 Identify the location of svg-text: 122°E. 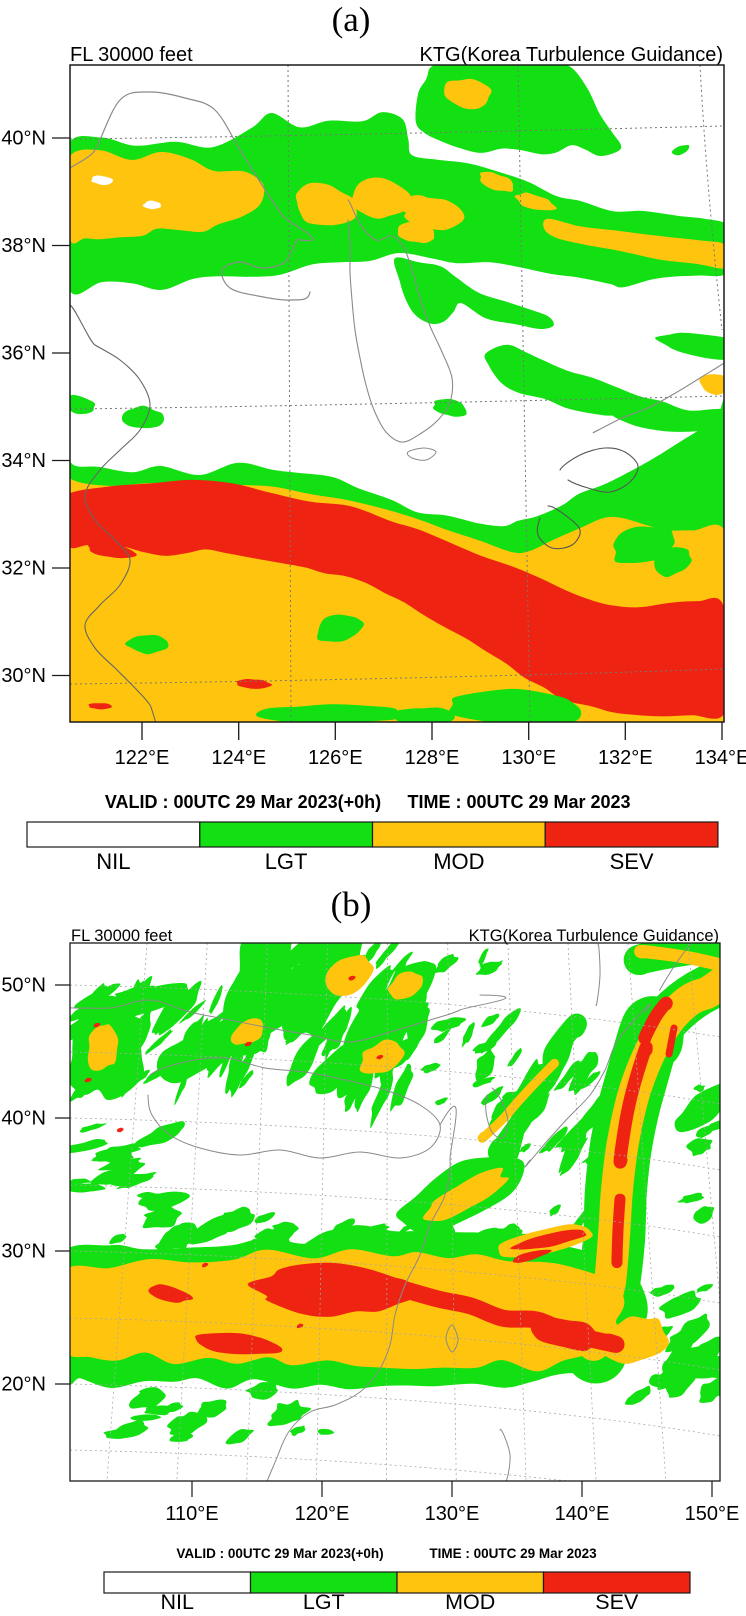
(142, 758).